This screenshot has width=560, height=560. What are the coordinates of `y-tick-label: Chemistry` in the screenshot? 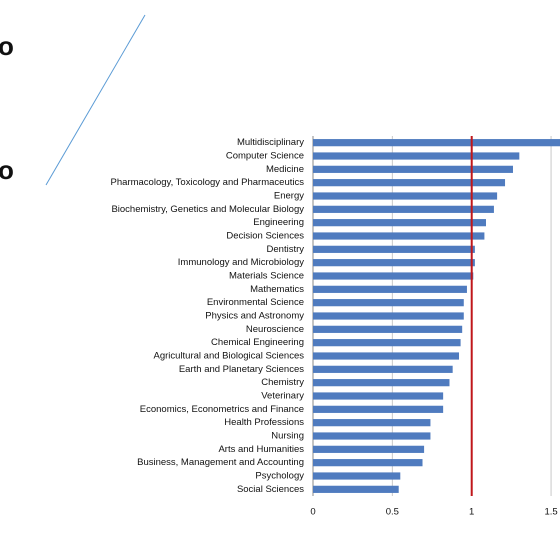 It's located at (282, 382).